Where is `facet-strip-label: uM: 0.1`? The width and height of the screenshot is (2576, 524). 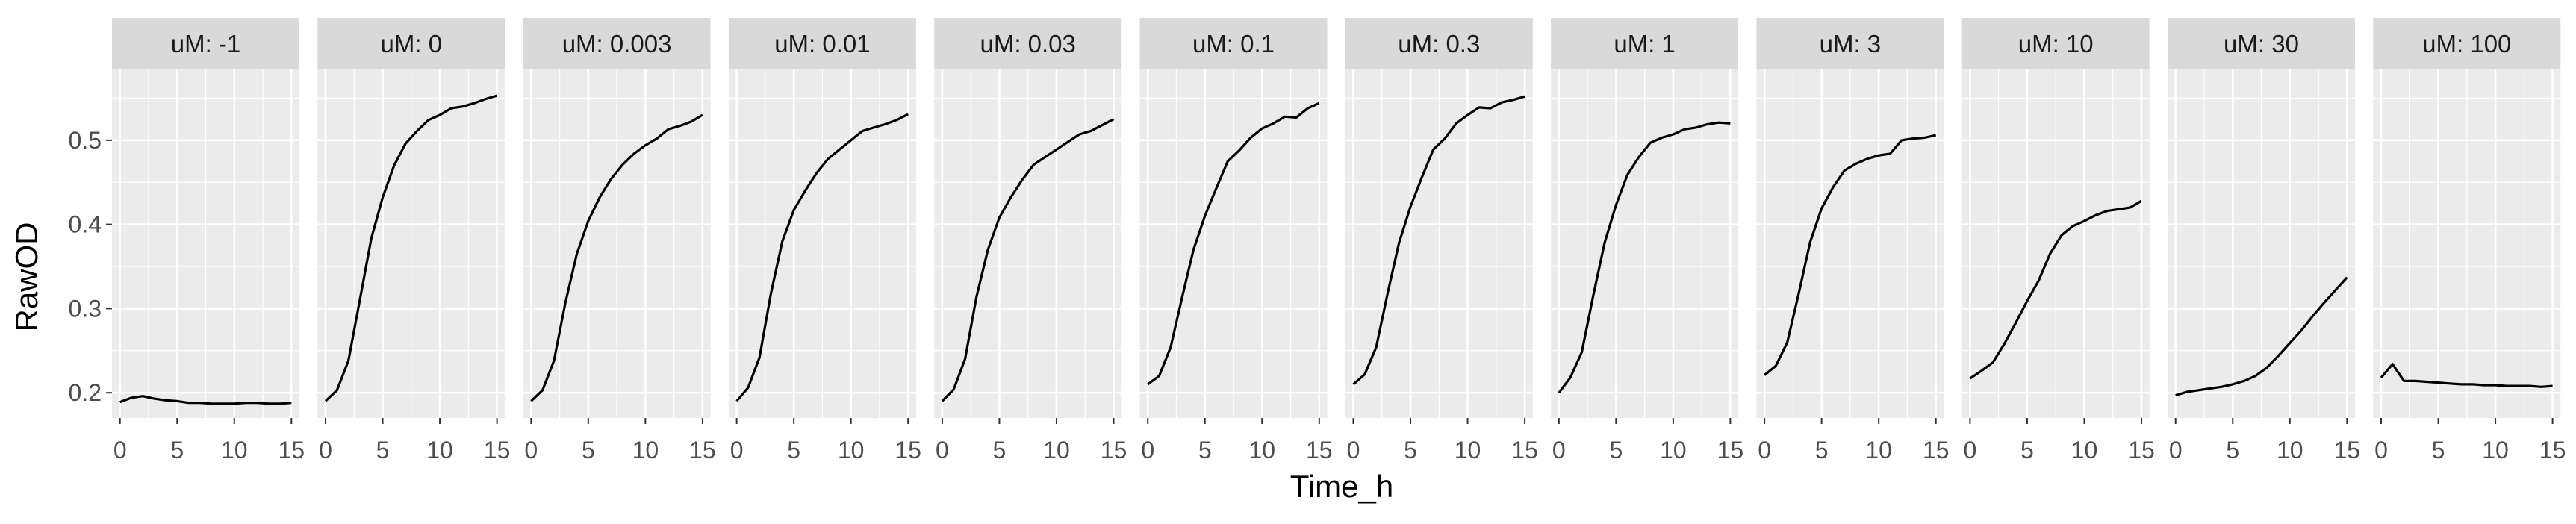 facet-strip-label: uM: 0.1 is located at coordinates (1233, 43).